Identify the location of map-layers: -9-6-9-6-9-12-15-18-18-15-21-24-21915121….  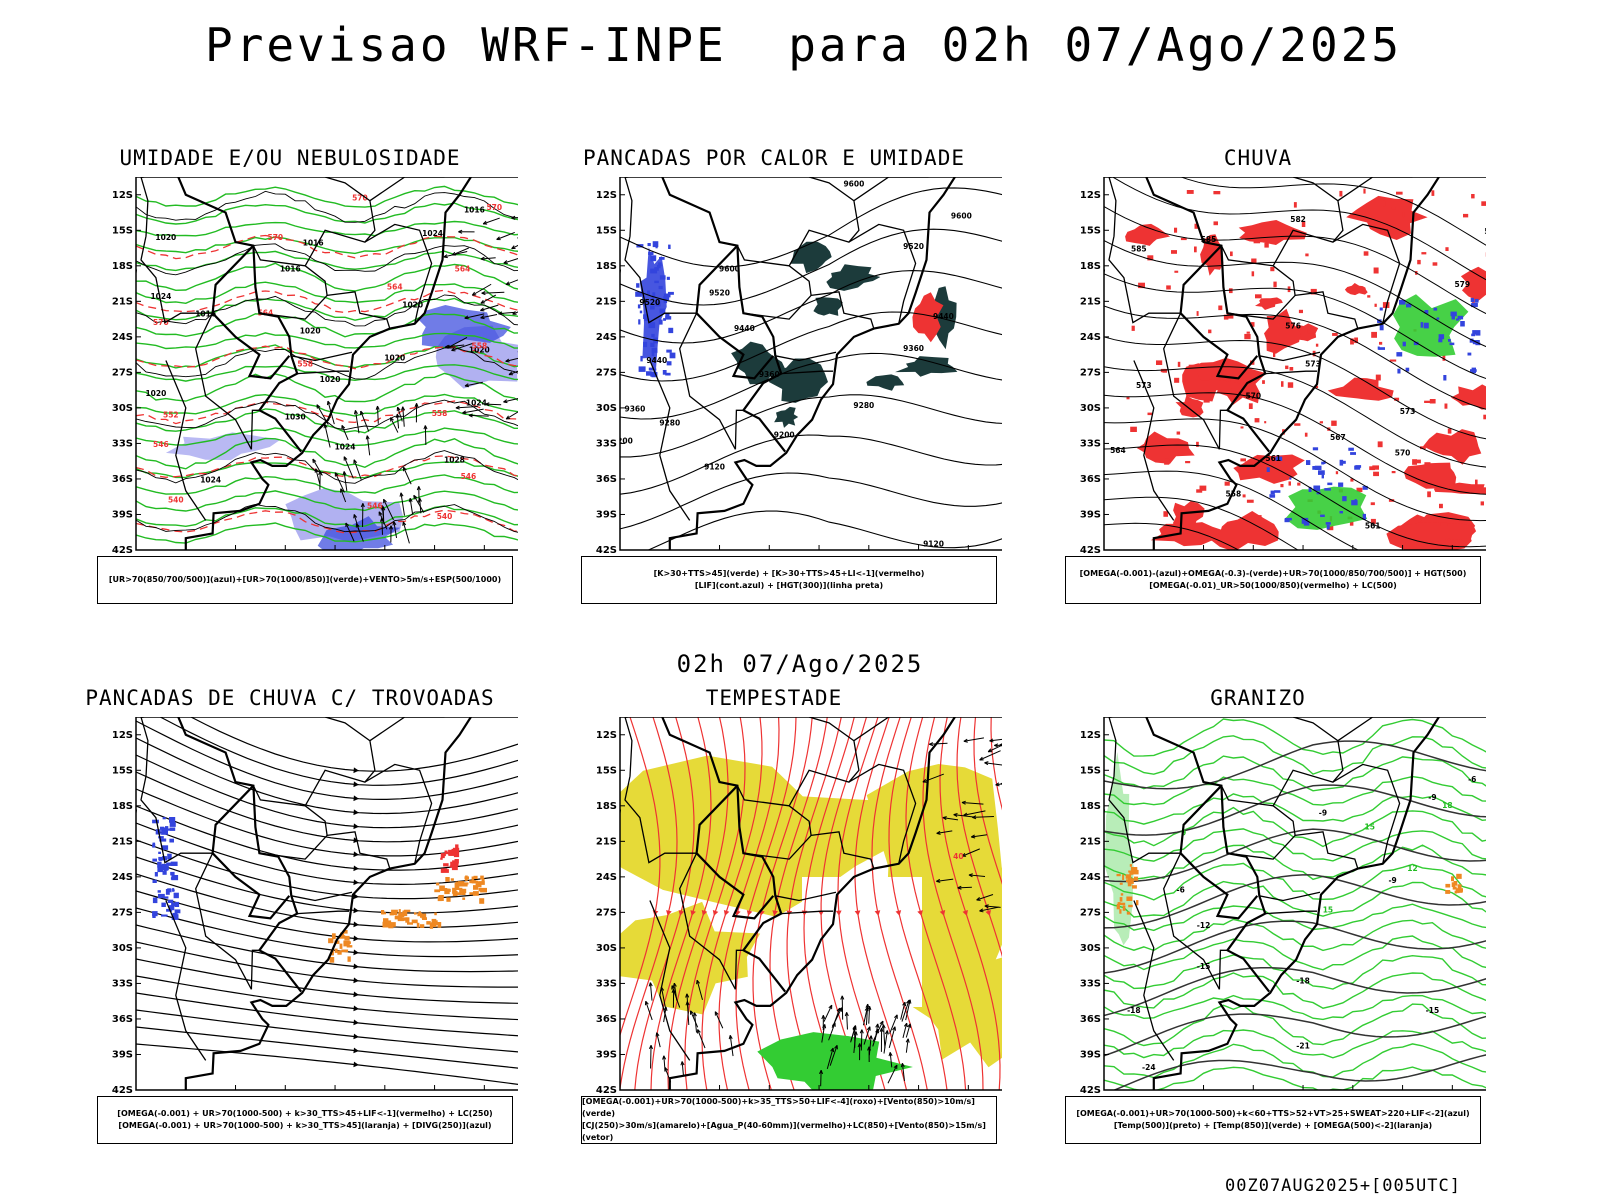
(1295, 904).